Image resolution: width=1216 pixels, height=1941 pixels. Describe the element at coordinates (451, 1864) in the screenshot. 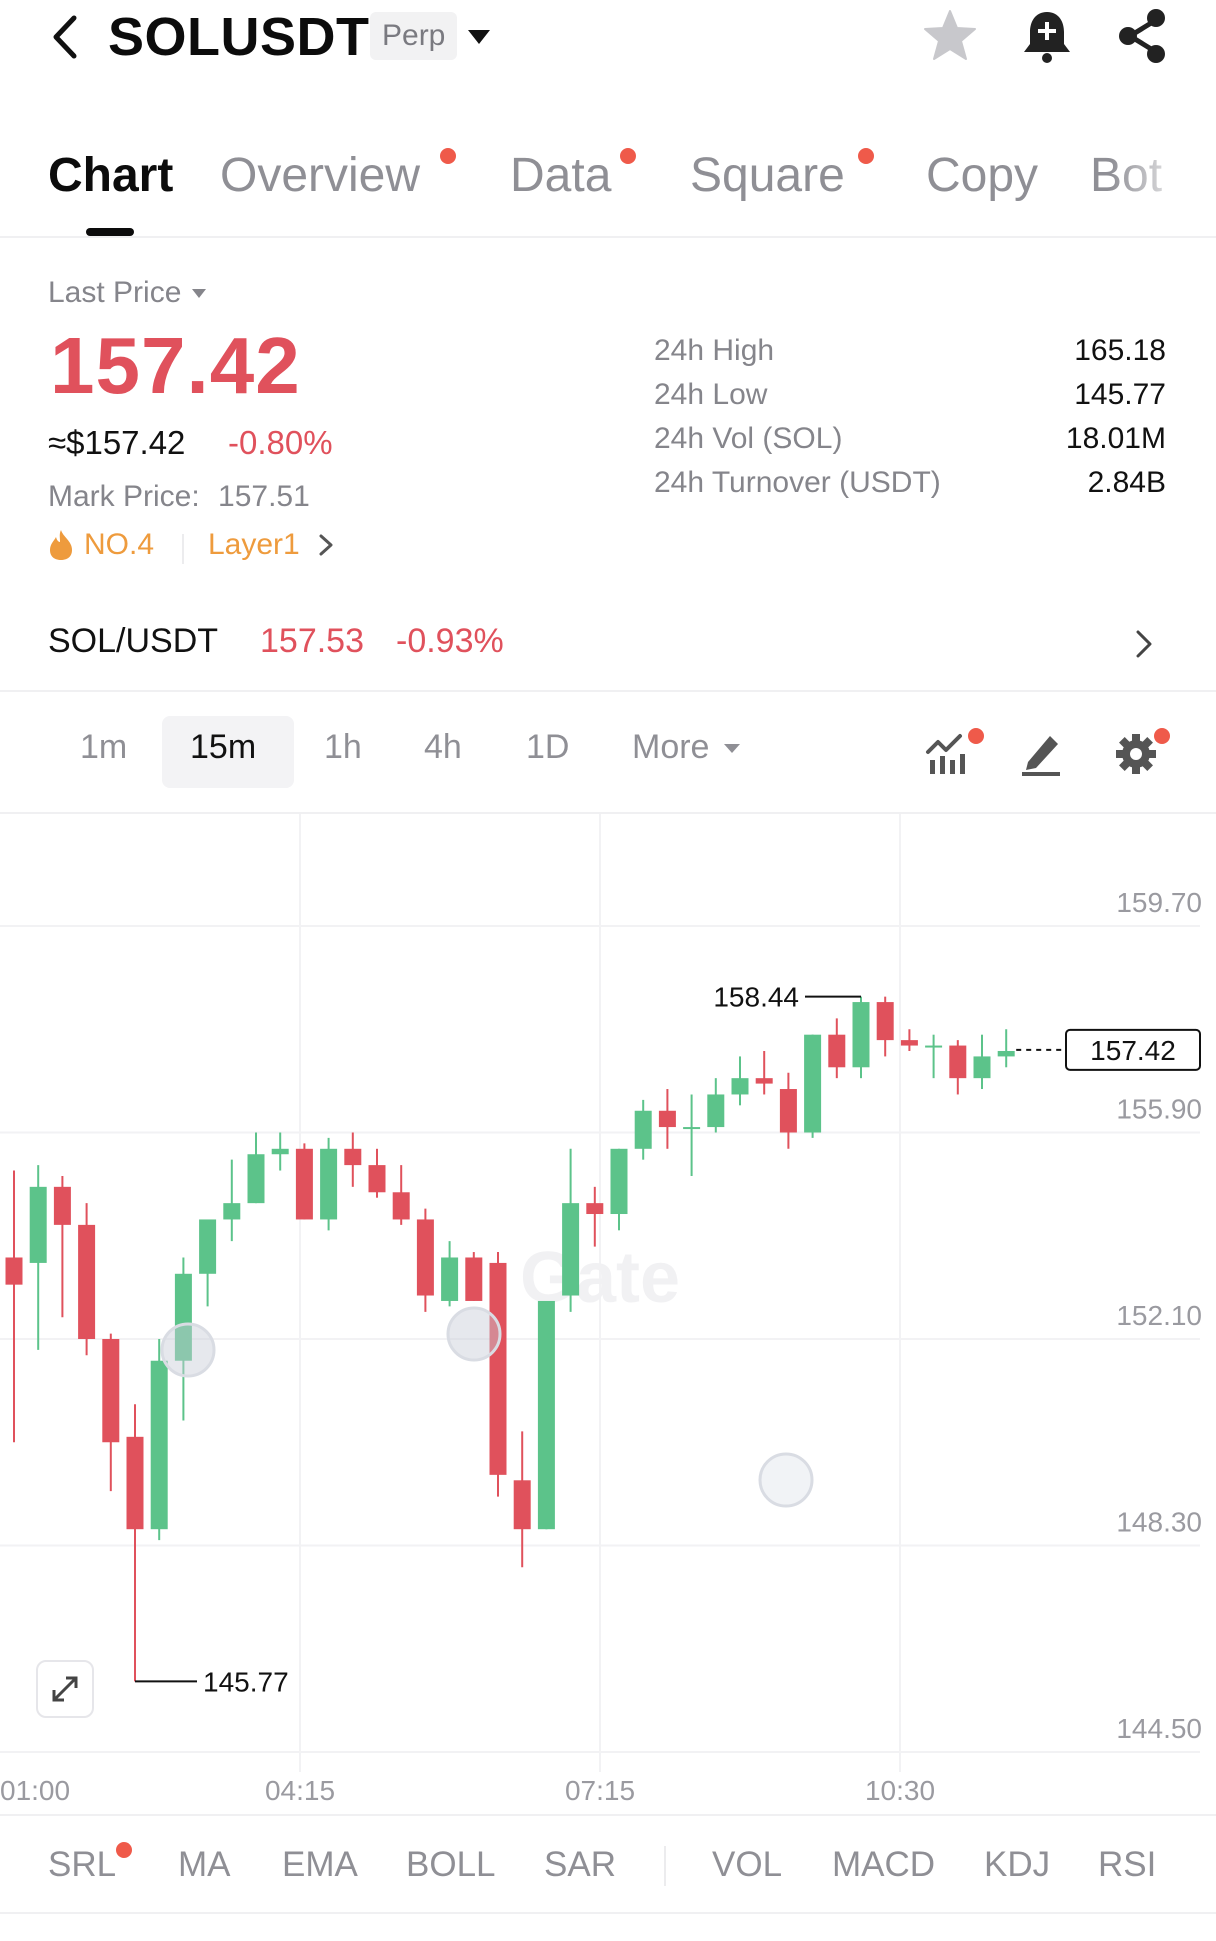

I see `indicator-boll: BOLL` at that location.